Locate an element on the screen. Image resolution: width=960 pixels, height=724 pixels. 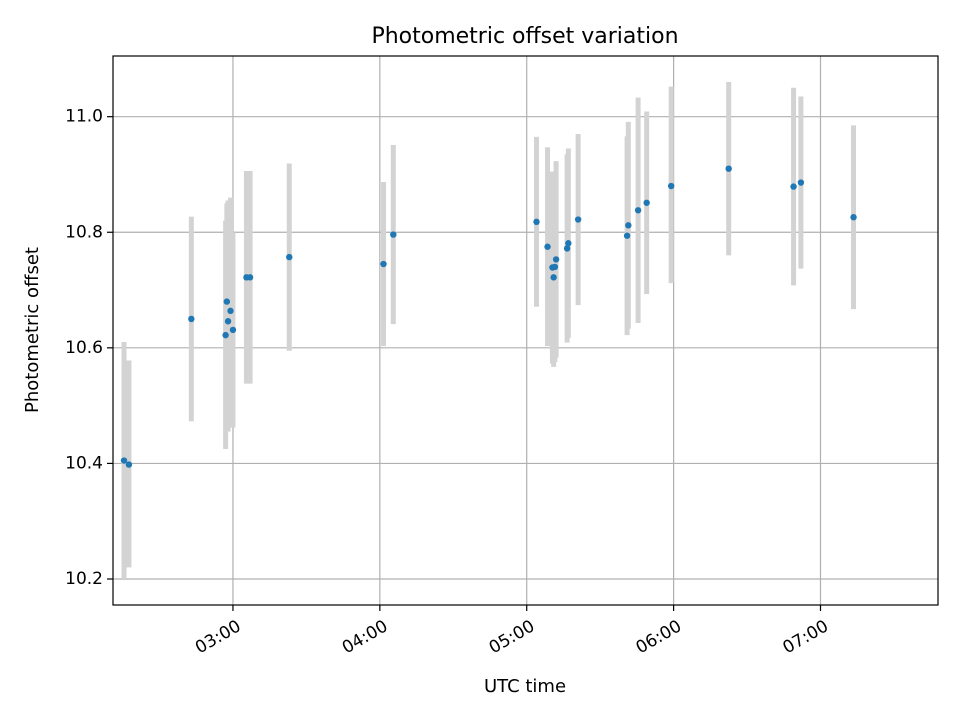
x-axis-label: UTC time is located at coordinates (525, 686).